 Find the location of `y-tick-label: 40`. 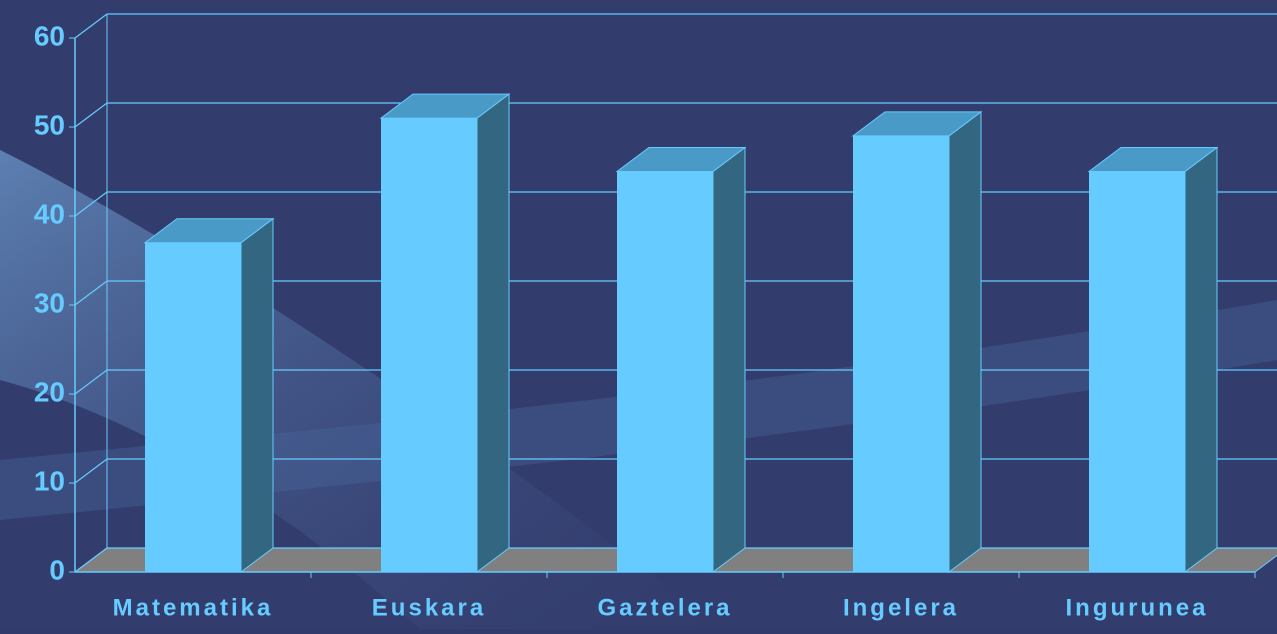

y-tick-label: 40 is located at coordinates (49, 213).